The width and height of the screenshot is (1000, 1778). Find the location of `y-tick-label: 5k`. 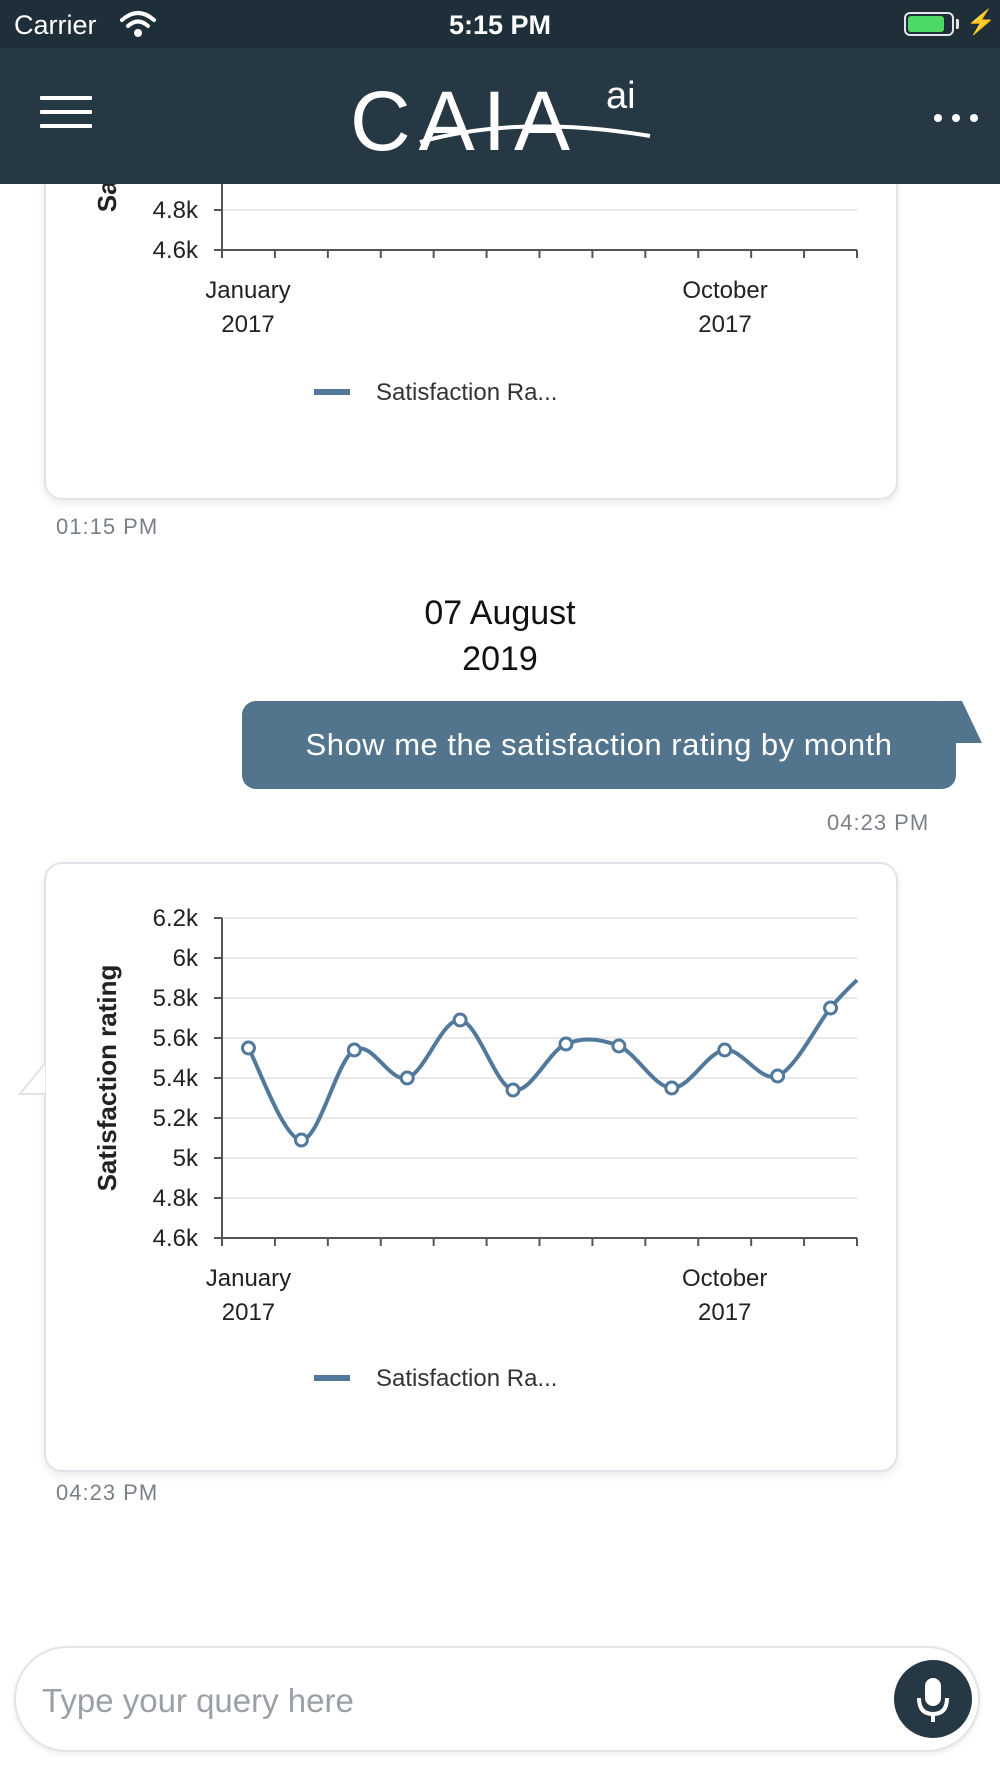

y-tick-label: 5k is located at coordinates (186, 1158).